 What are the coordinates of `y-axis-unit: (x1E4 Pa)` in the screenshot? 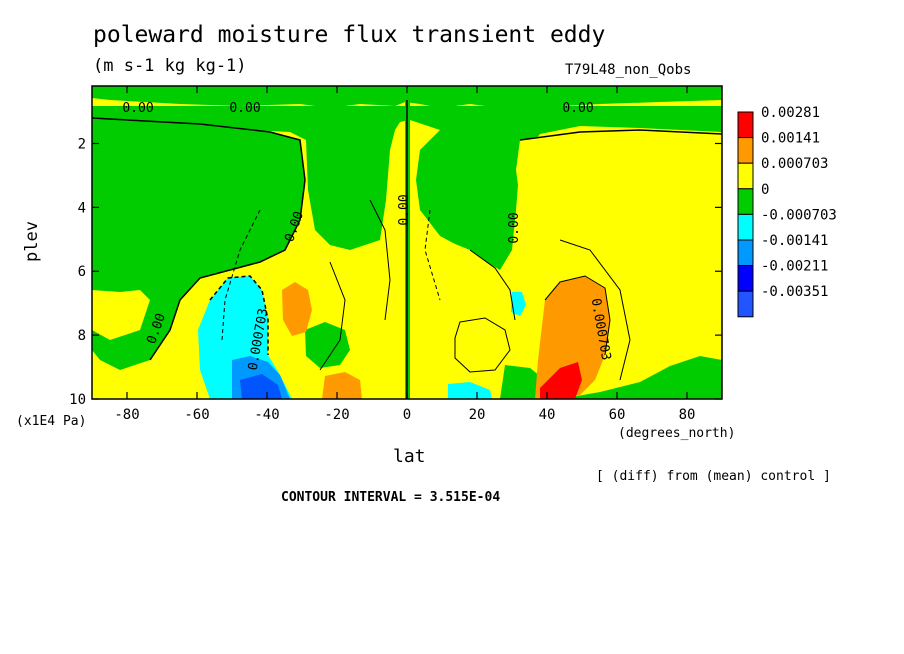 It's located at (51, 421).